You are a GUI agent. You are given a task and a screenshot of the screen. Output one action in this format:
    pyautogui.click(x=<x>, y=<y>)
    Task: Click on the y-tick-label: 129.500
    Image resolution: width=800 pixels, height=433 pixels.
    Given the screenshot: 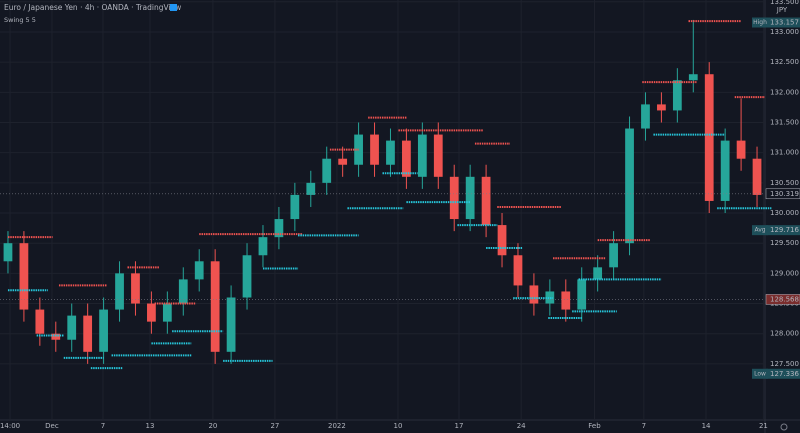 What is the action you would take?
    pyautogui.click(x=784, y=243)
    